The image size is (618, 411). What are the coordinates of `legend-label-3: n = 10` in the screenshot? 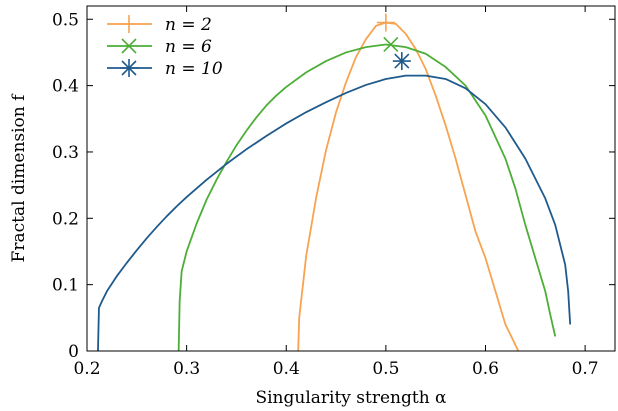 It's located at (194, 69).